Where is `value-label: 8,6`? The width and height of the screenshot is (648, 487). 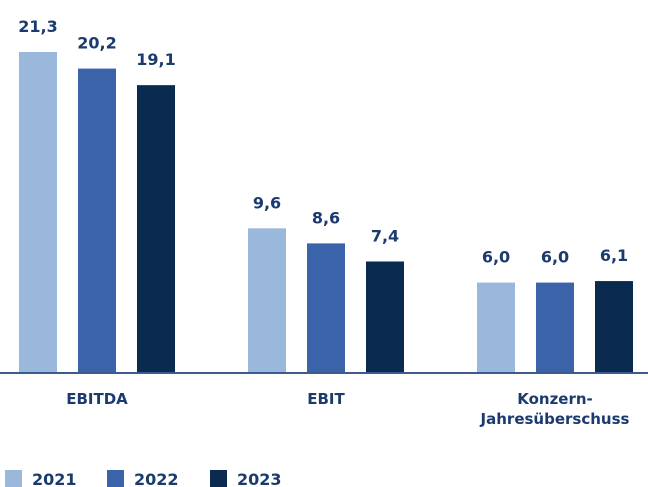 value-label: 8,6 is located at coordinates (326, 217).